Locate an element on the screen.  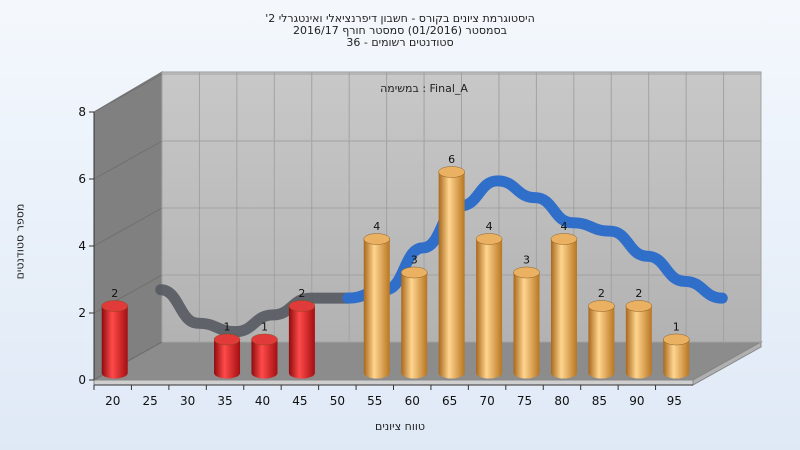
curve-back-segment is located at coordinates (254, 311).